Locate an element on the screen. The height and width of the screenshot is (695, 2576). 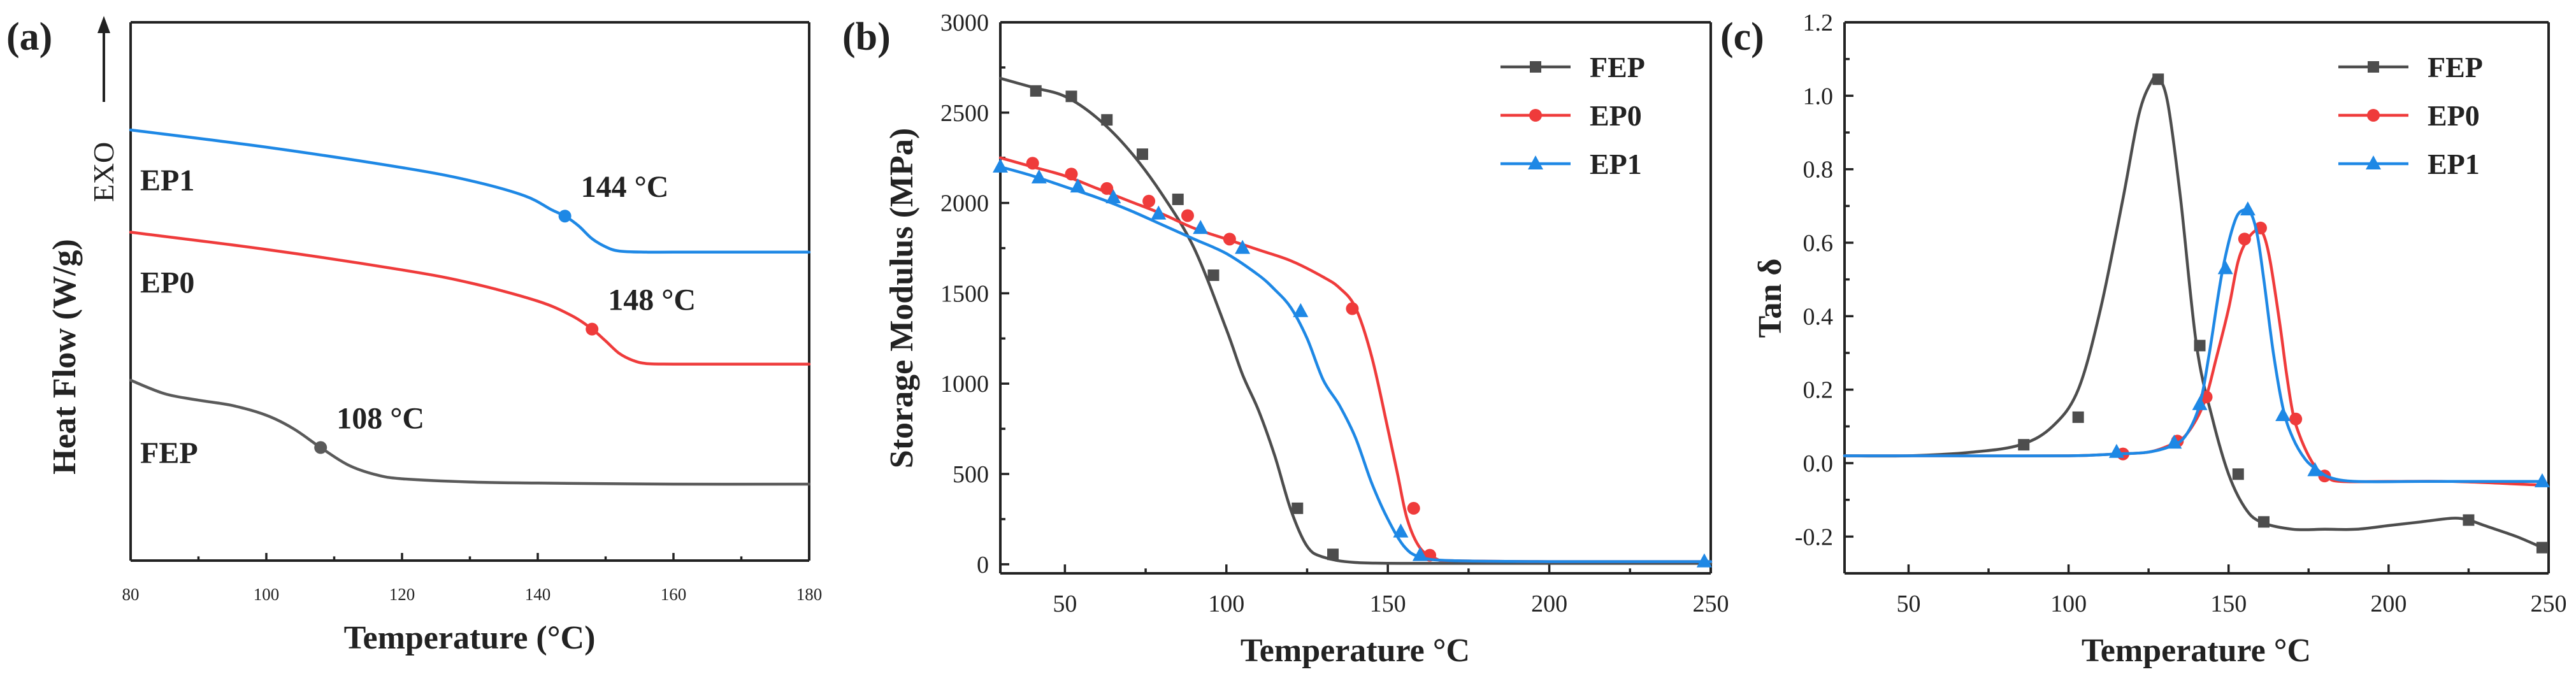
panel-c-y-axis-label: Tan δ is located at coordinates (1770, 298).